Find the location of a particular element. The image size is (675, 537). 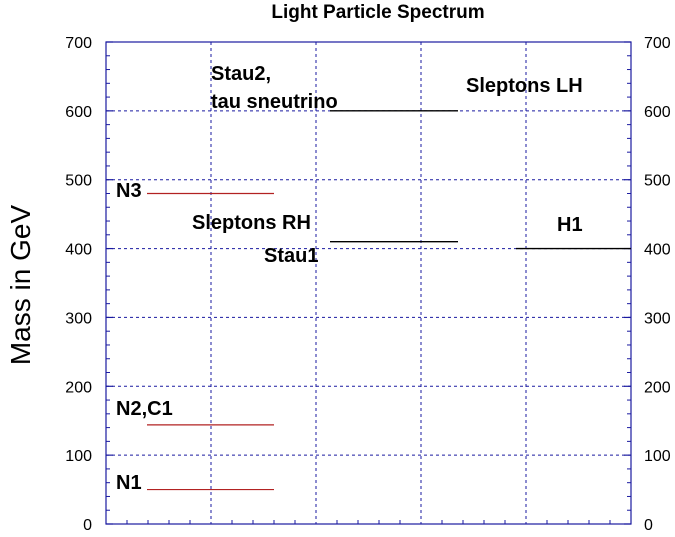

label-n1: N1 is located at coordinates (129, 483).